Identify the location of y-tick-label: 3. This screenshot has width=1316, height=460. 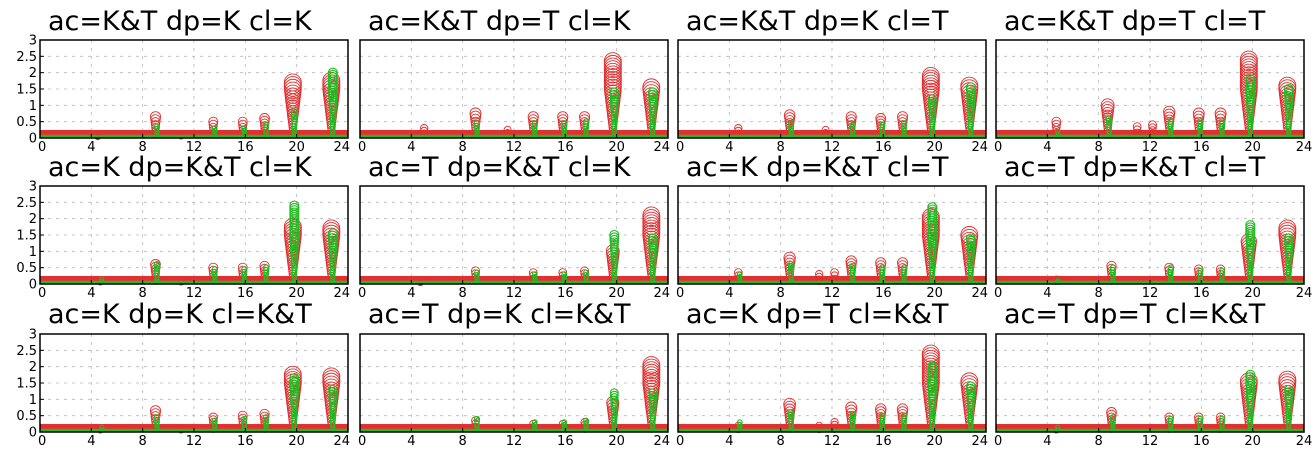
(33, 187).